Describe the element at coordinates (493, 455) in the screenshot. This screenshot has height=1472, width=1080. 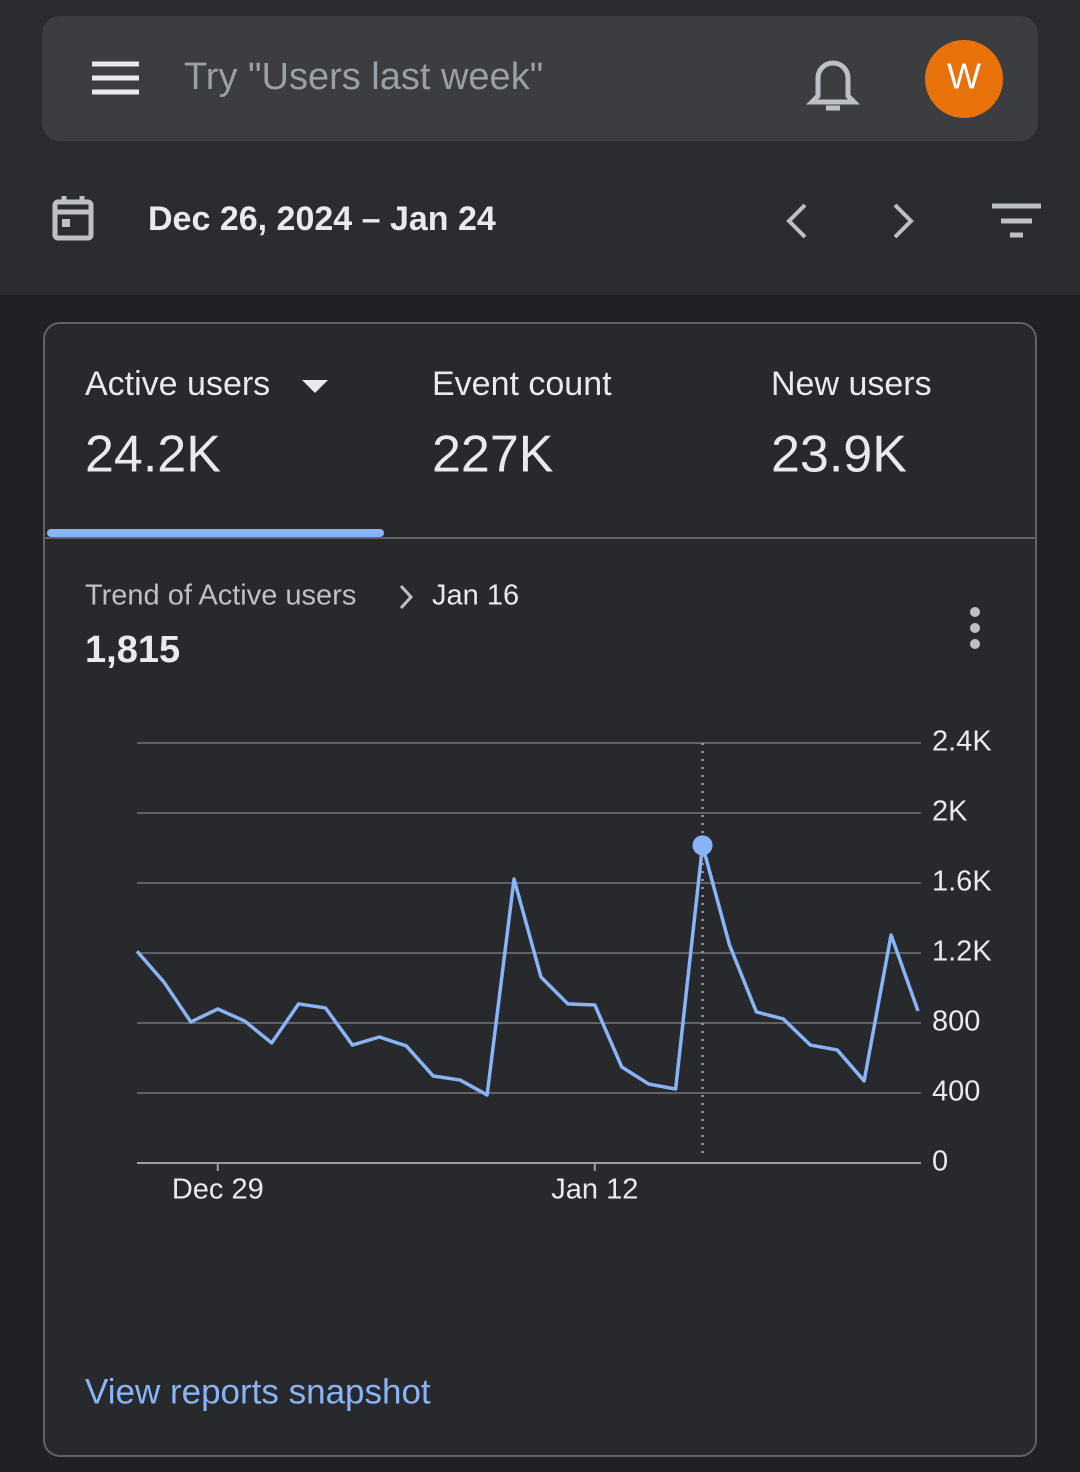
I see `metric-value: 227K` at that location.